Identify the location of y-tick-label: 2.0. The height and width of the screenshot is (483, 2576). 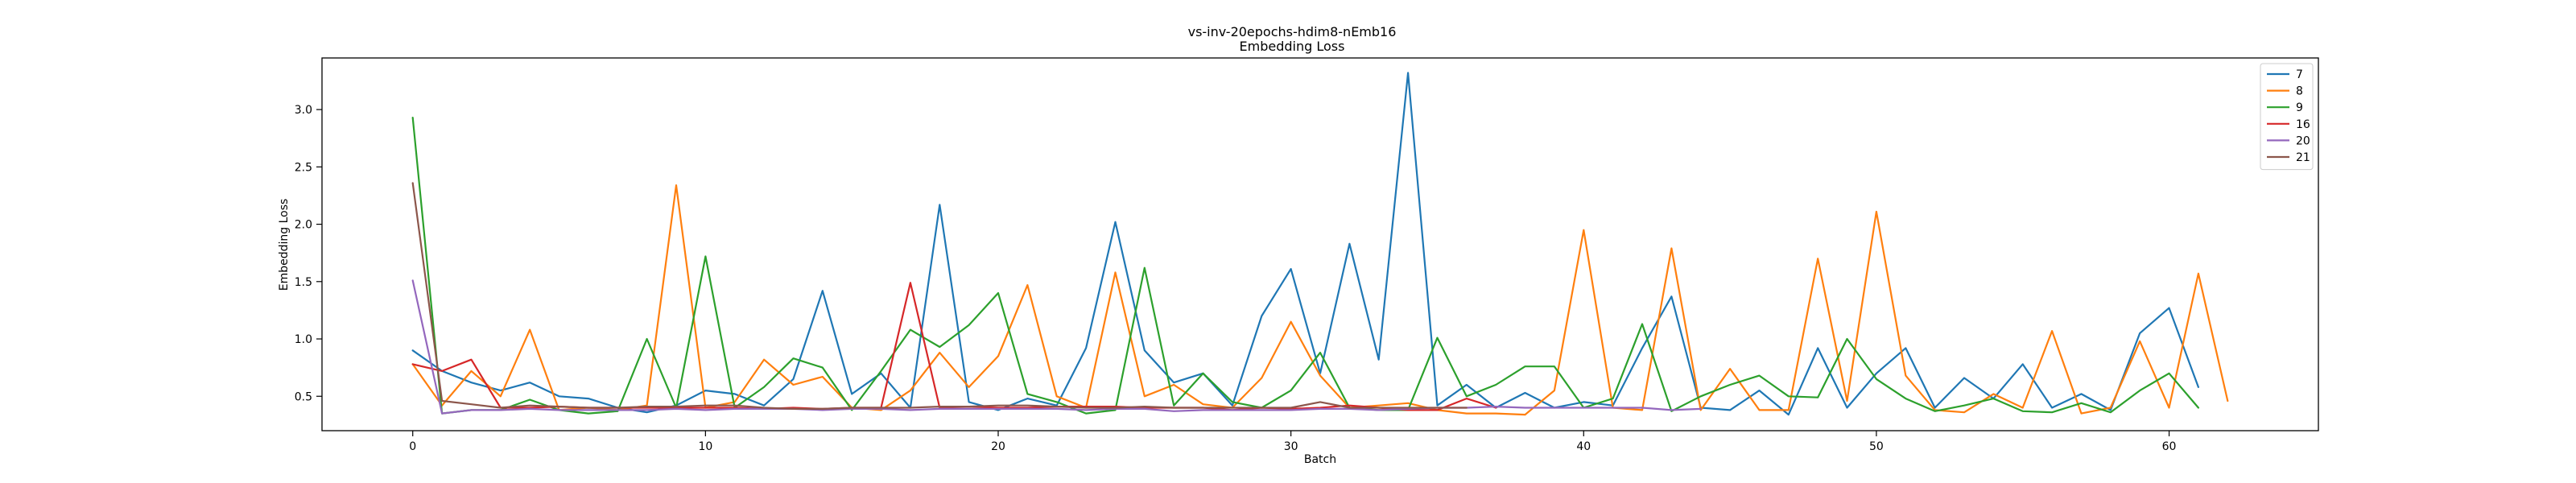
(303, 225).